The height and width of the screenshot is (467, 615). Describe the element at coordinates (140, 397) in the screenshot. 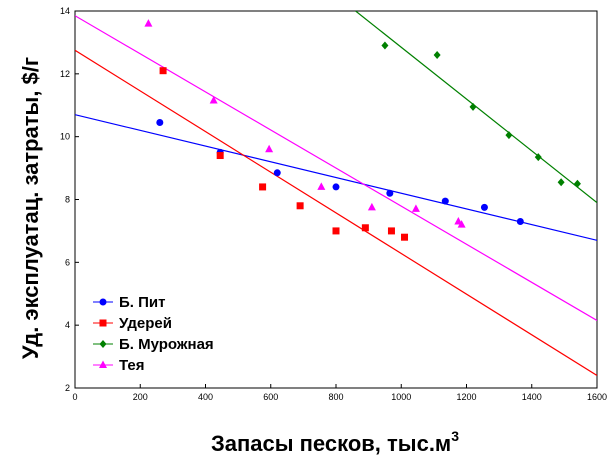

I see `x-tick-label: 200` at that location.